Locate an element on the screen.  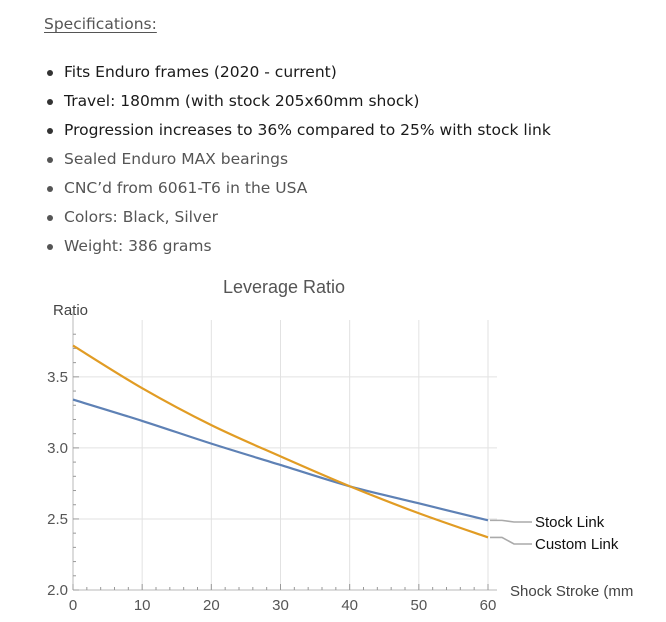
chart-legend: Stock Link Custom Link is located at coordinates (554, 533).